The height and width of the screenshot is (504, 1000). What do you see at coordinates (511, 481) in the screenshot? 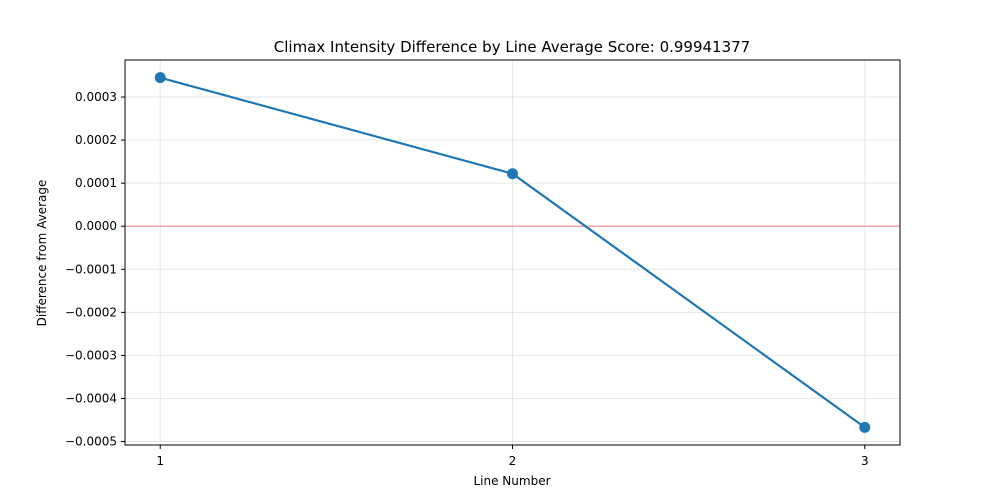
I see `x-axis-title: Line Number` at bounding box center [511, 481].